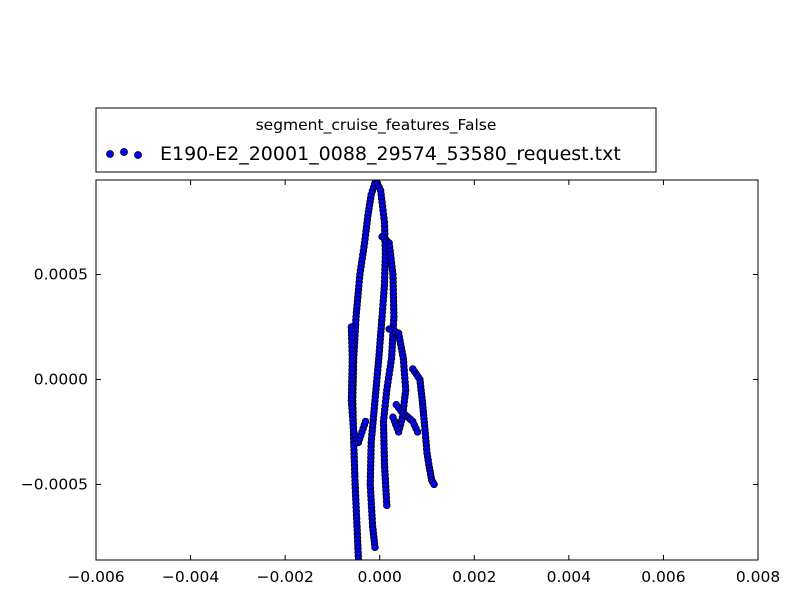 The width and height of the screenshot is (800, 600). I want to click on legend-box, so click(376, 140).